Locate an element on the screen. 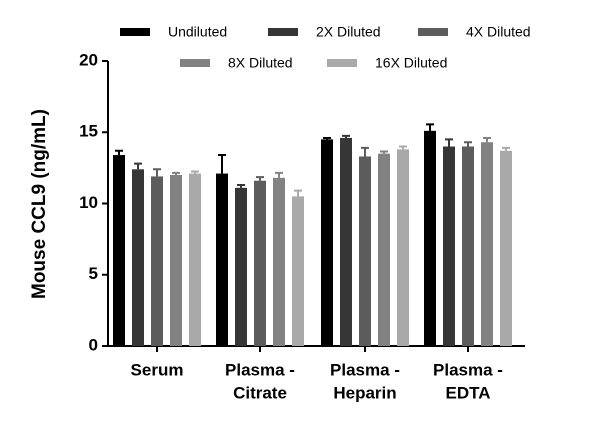 The height and width of the screenshot is (440, 600). legend-label: 4X Diluted is located at coordinates (498, 32).